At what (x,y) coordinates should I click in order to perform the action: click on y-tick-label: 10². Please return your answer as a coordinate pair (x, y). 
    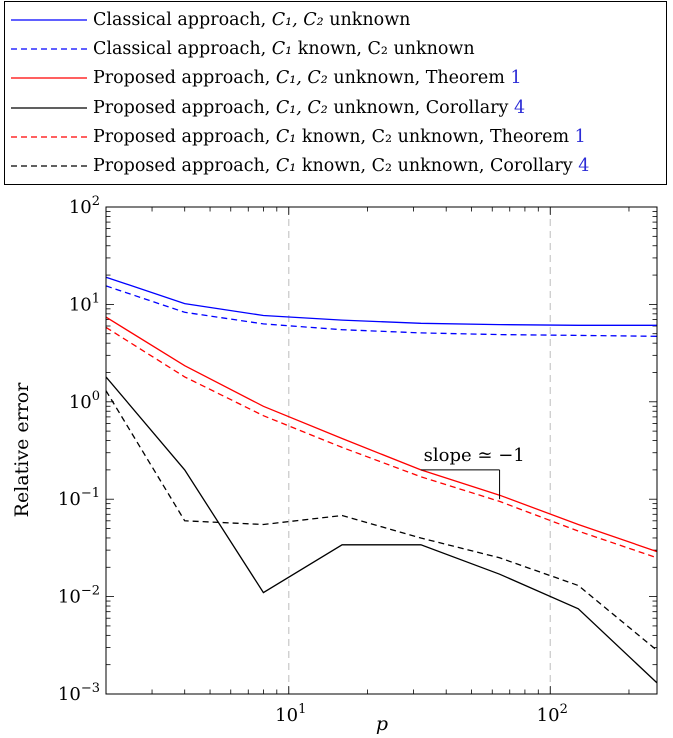
    Looking at the image, I should click on (84, 206).